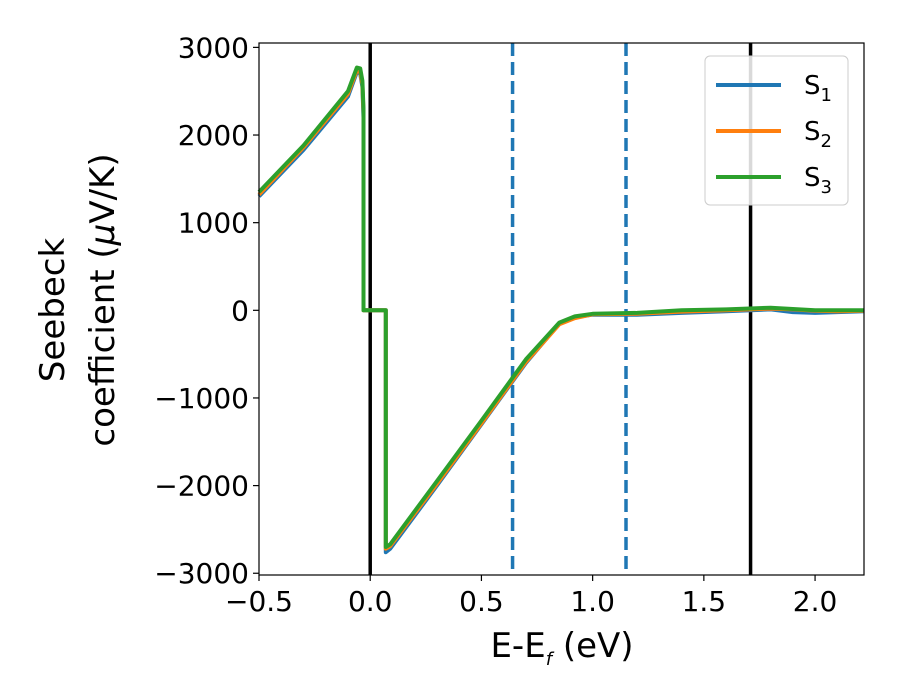 Image resolution: width=900 pixels, height=700 pixels. What do you see at coordinates (201, 486) in the screenshot?
I see `y-tick-label: −2000` at bounding box center [201, 486].